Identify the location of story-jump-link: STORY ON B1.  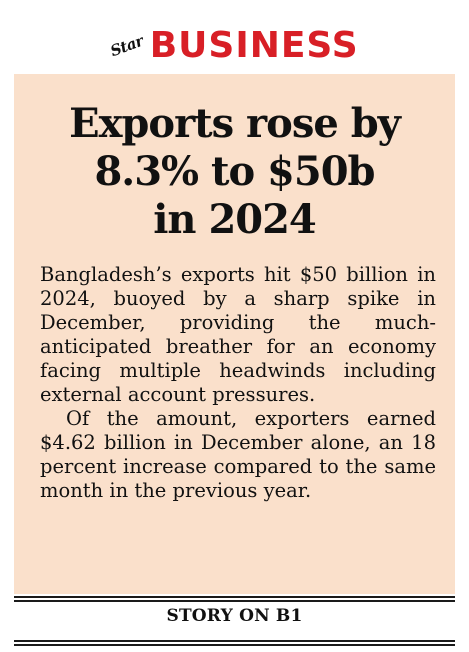
(234, 616).